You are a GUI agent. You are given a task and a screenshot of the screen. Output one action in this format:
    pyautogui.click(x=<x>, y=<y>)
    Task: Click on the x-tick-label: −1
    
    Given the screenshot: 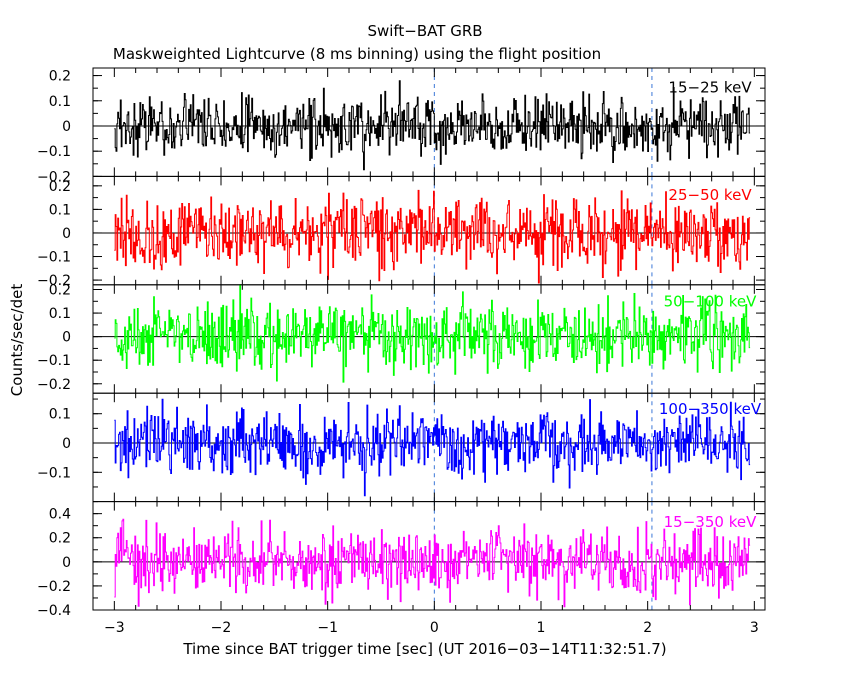 What is the action you would take?
    pyautogui.click(x=327, y=628)
    